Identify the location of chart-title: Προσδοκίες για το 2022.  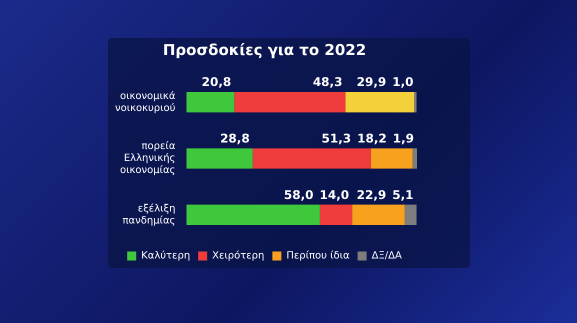
(264, 49).